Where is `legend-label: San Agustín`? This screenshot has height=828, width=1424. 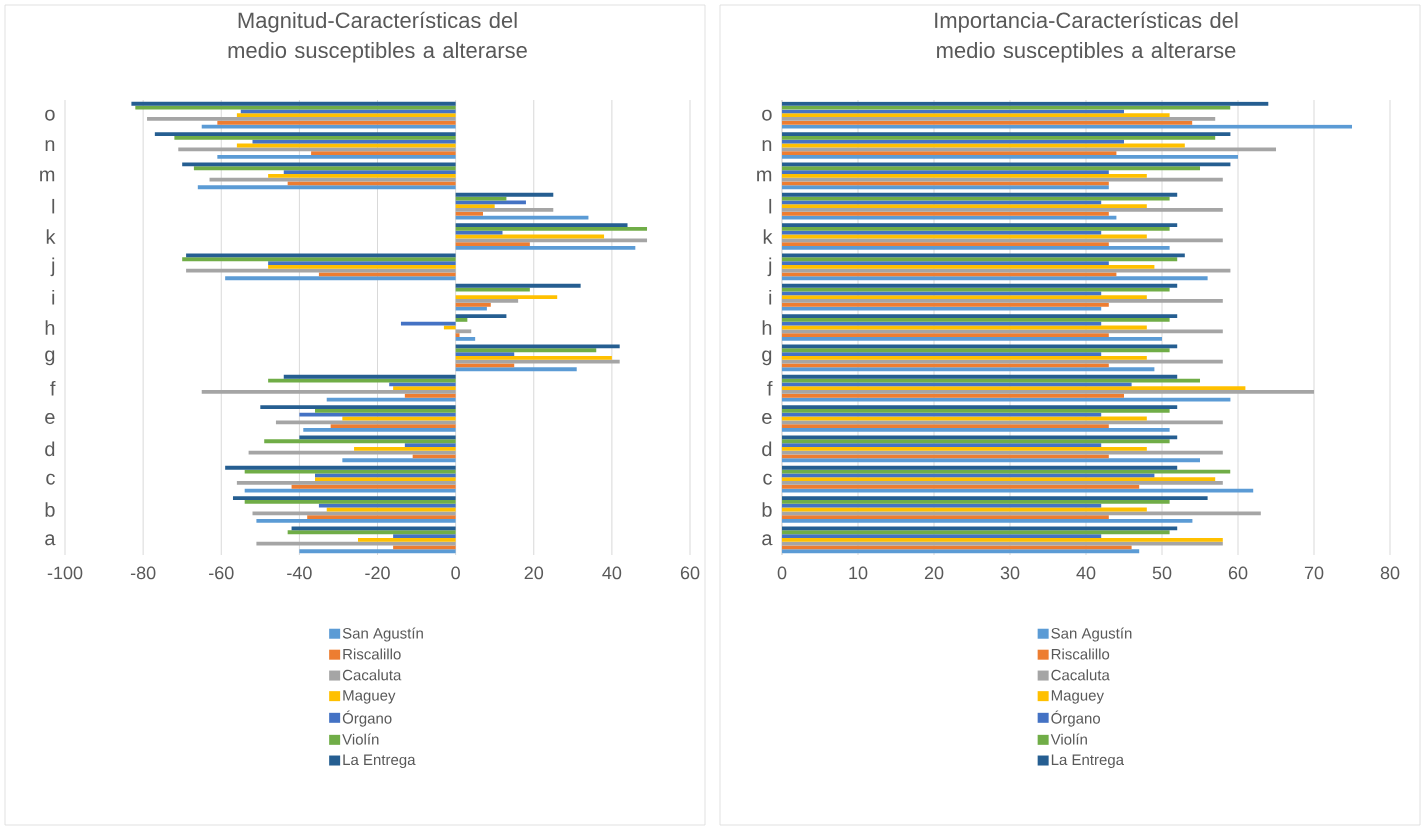
legend-label: San Agustín is located at coordinates (382, 634).